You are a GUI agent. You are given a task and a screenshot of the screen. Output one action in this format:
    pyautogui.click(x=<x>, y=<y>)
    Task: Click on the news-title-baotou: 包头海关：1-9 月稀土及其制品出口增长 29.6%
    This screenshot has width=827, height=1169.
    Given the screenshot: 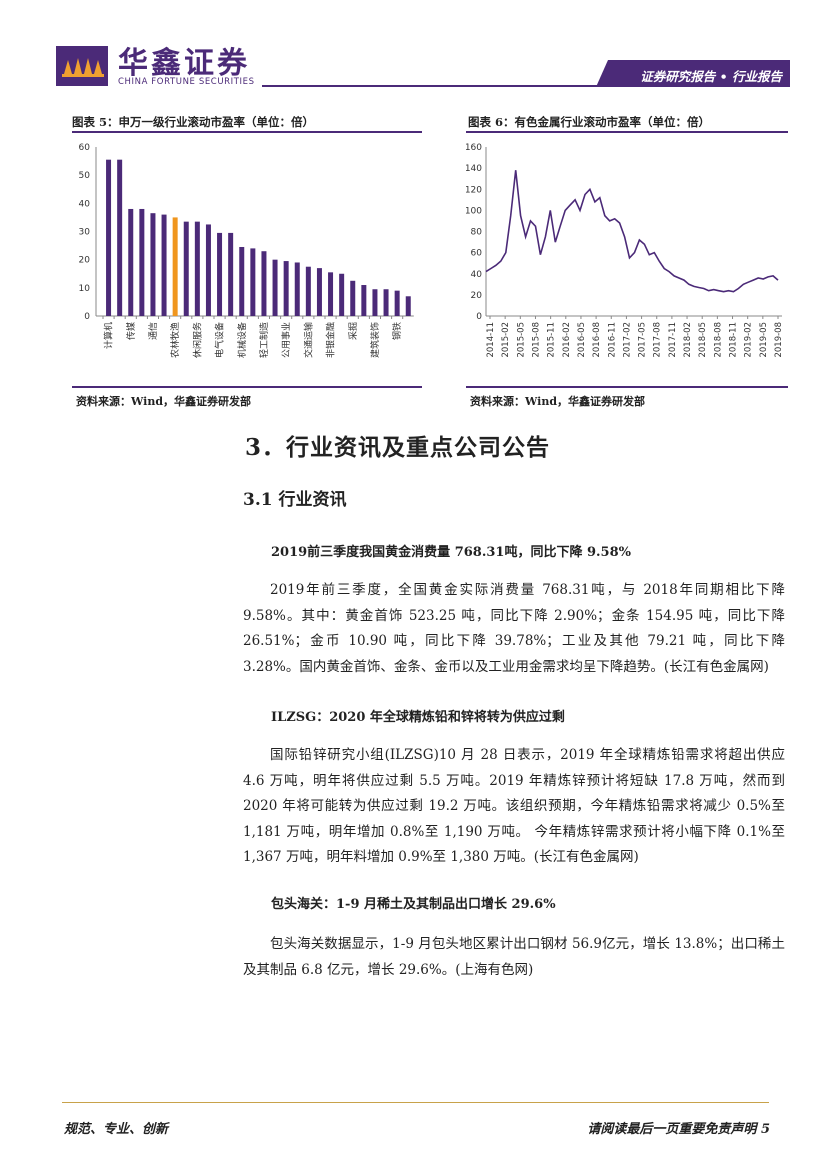 What is the action you would take?
    pyautogui.click(x=413, y=904)
    